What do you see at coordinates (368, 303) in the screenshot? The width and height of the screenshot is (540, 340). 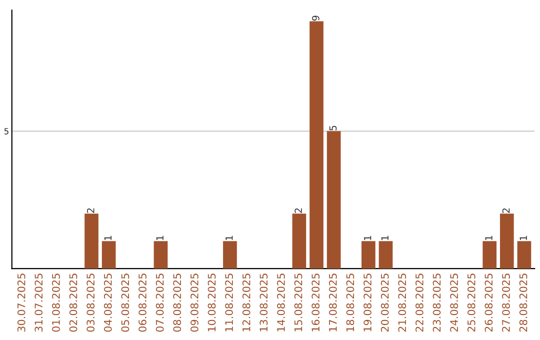 I see `x-tick-label: 19.08.2025` at bounding box center [368, 303].